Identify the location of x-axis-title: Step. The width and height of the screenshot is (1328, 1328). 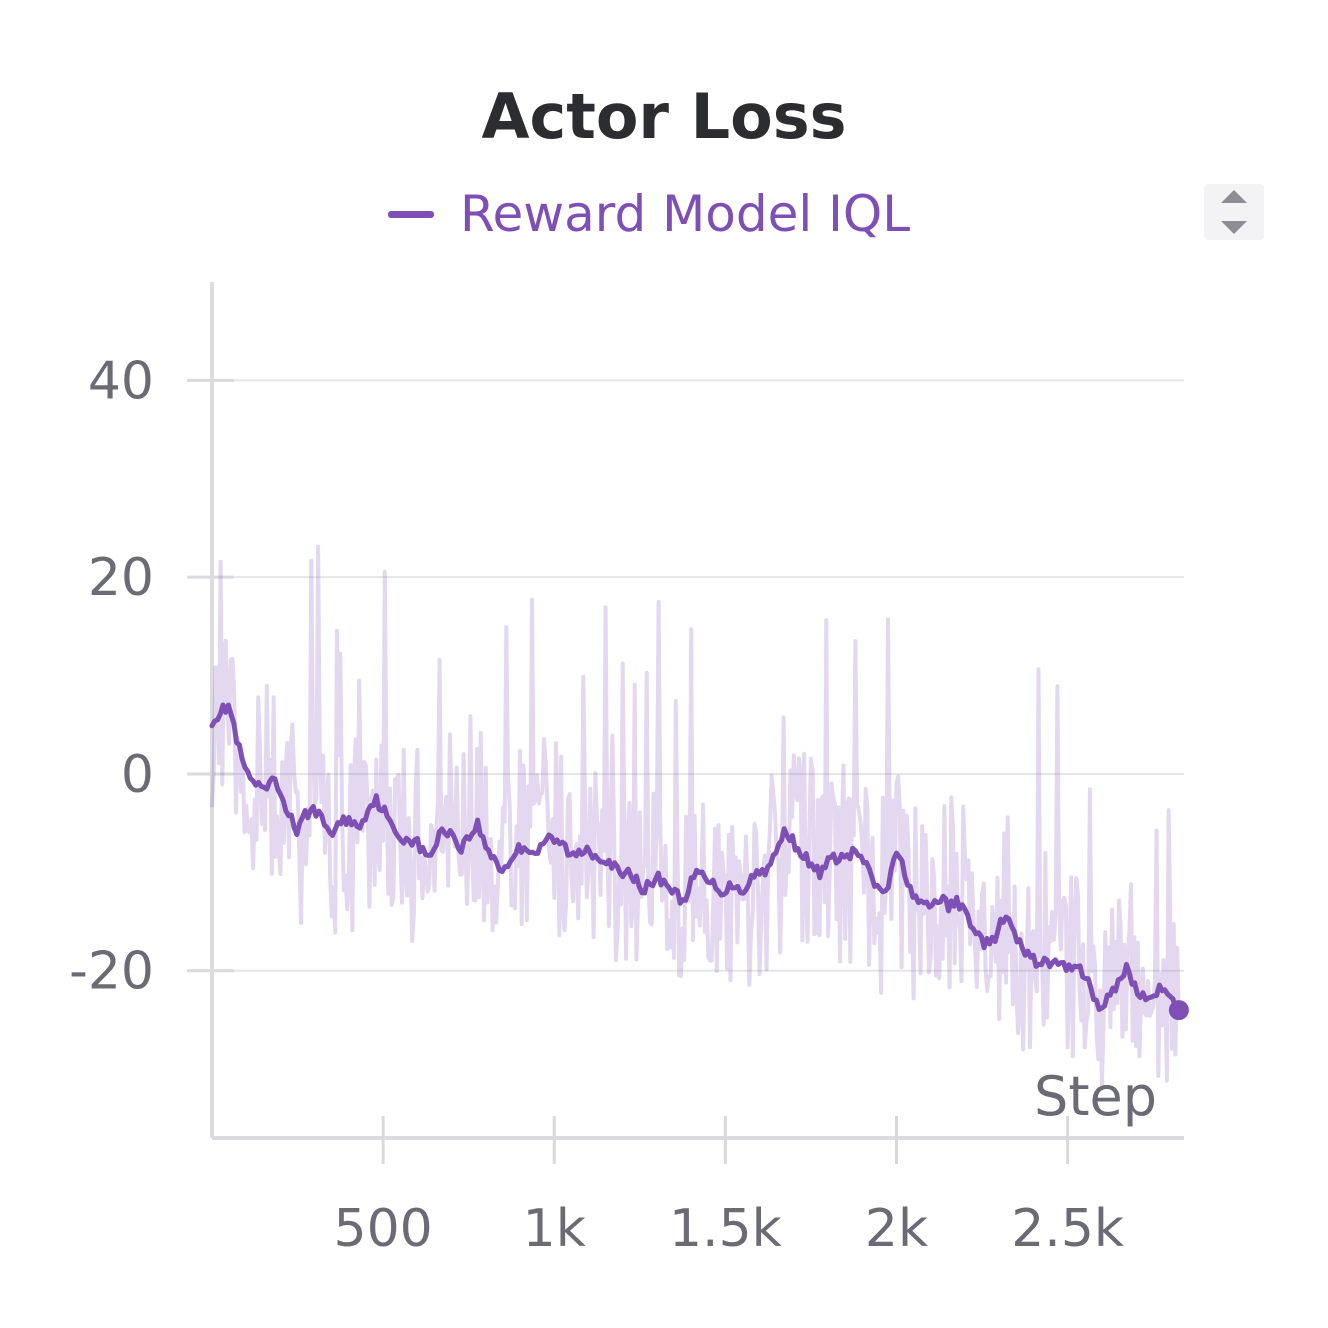
(1095, 1096).